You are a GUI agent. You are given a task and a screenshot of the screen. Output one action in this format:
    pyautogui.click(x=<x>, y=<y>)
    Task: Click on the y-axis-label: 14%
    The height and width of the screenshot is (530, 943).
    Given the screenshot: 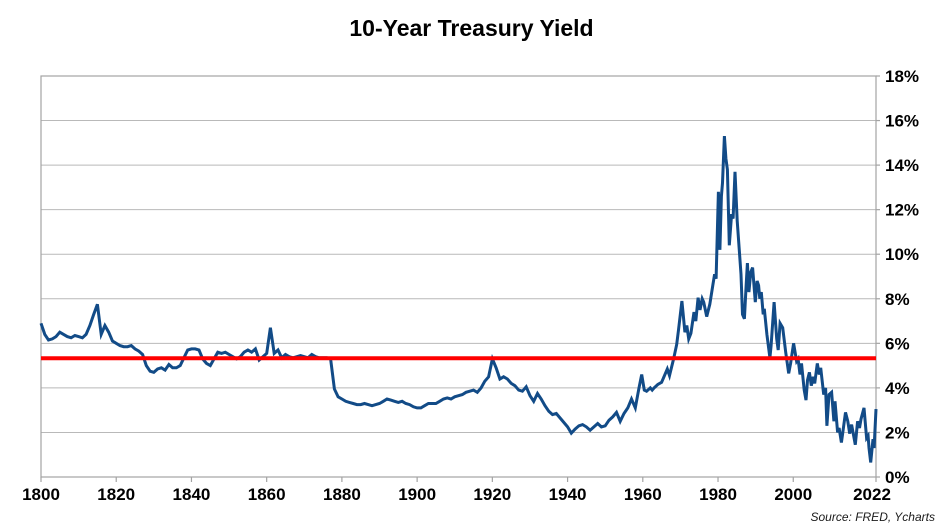 What is the action you would take?
    pyautogui.click(x=902, y=165)
    